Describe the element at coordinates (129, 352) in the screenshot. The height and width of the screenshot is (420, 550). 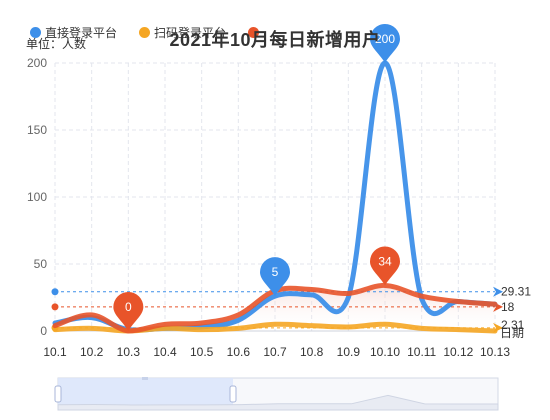
I see `x-tick-label: 10.3` at that location.